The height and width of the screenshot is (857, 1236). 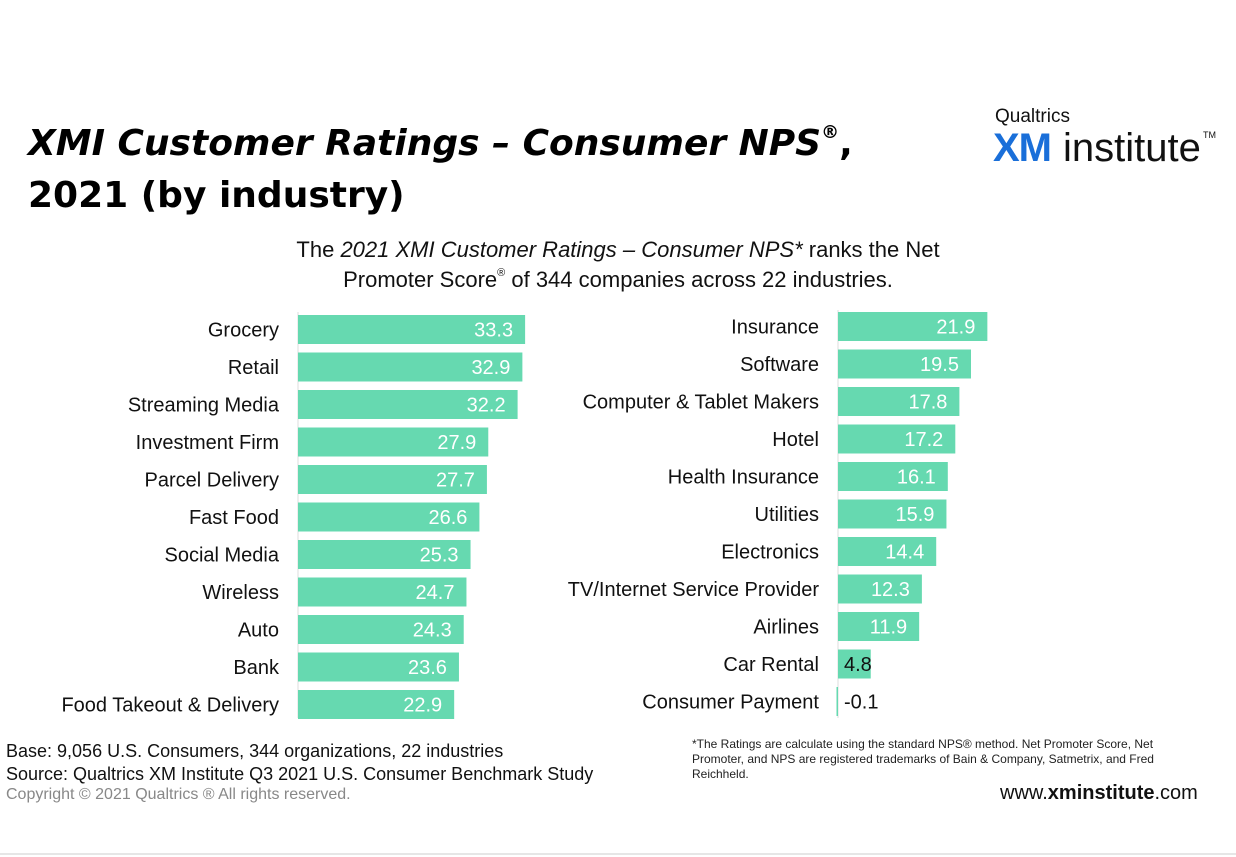 I want to click on subtitle-reg-mark: ®, so click(x=501, y=273).